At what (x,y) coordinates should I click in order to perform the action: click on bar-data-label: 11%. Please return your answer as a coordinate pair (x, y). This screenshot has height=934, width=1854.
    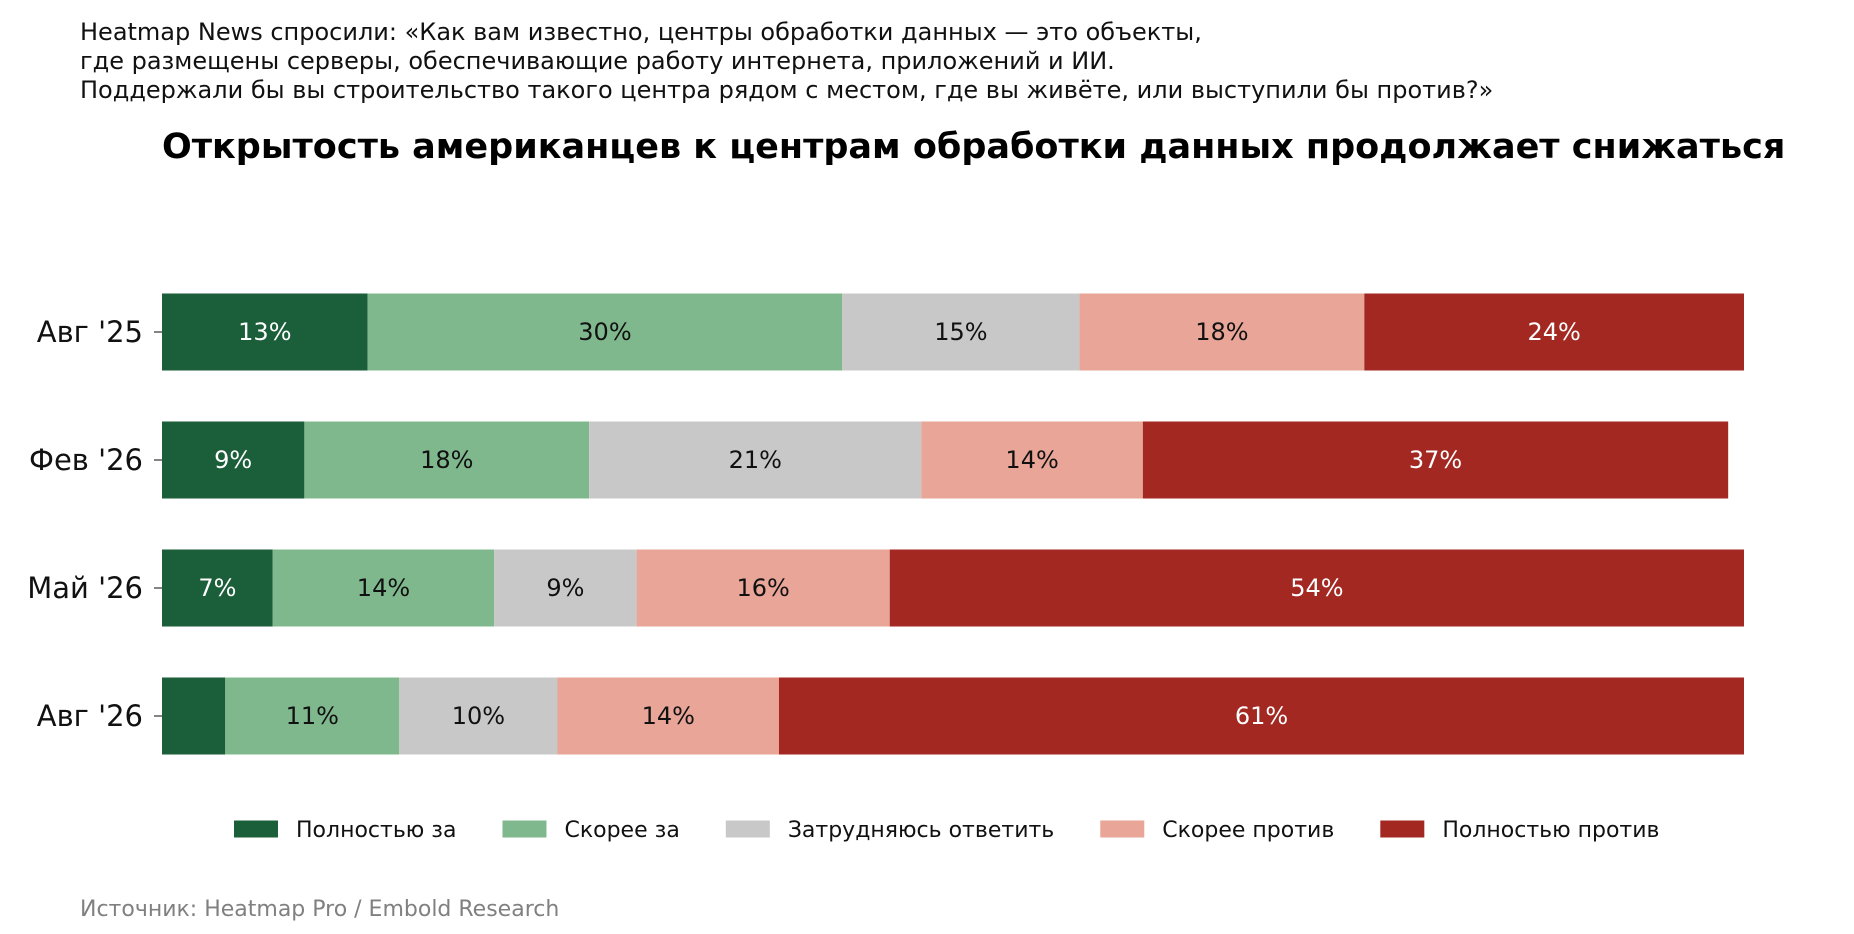
    Looking at the image, I should click on (312, 716).